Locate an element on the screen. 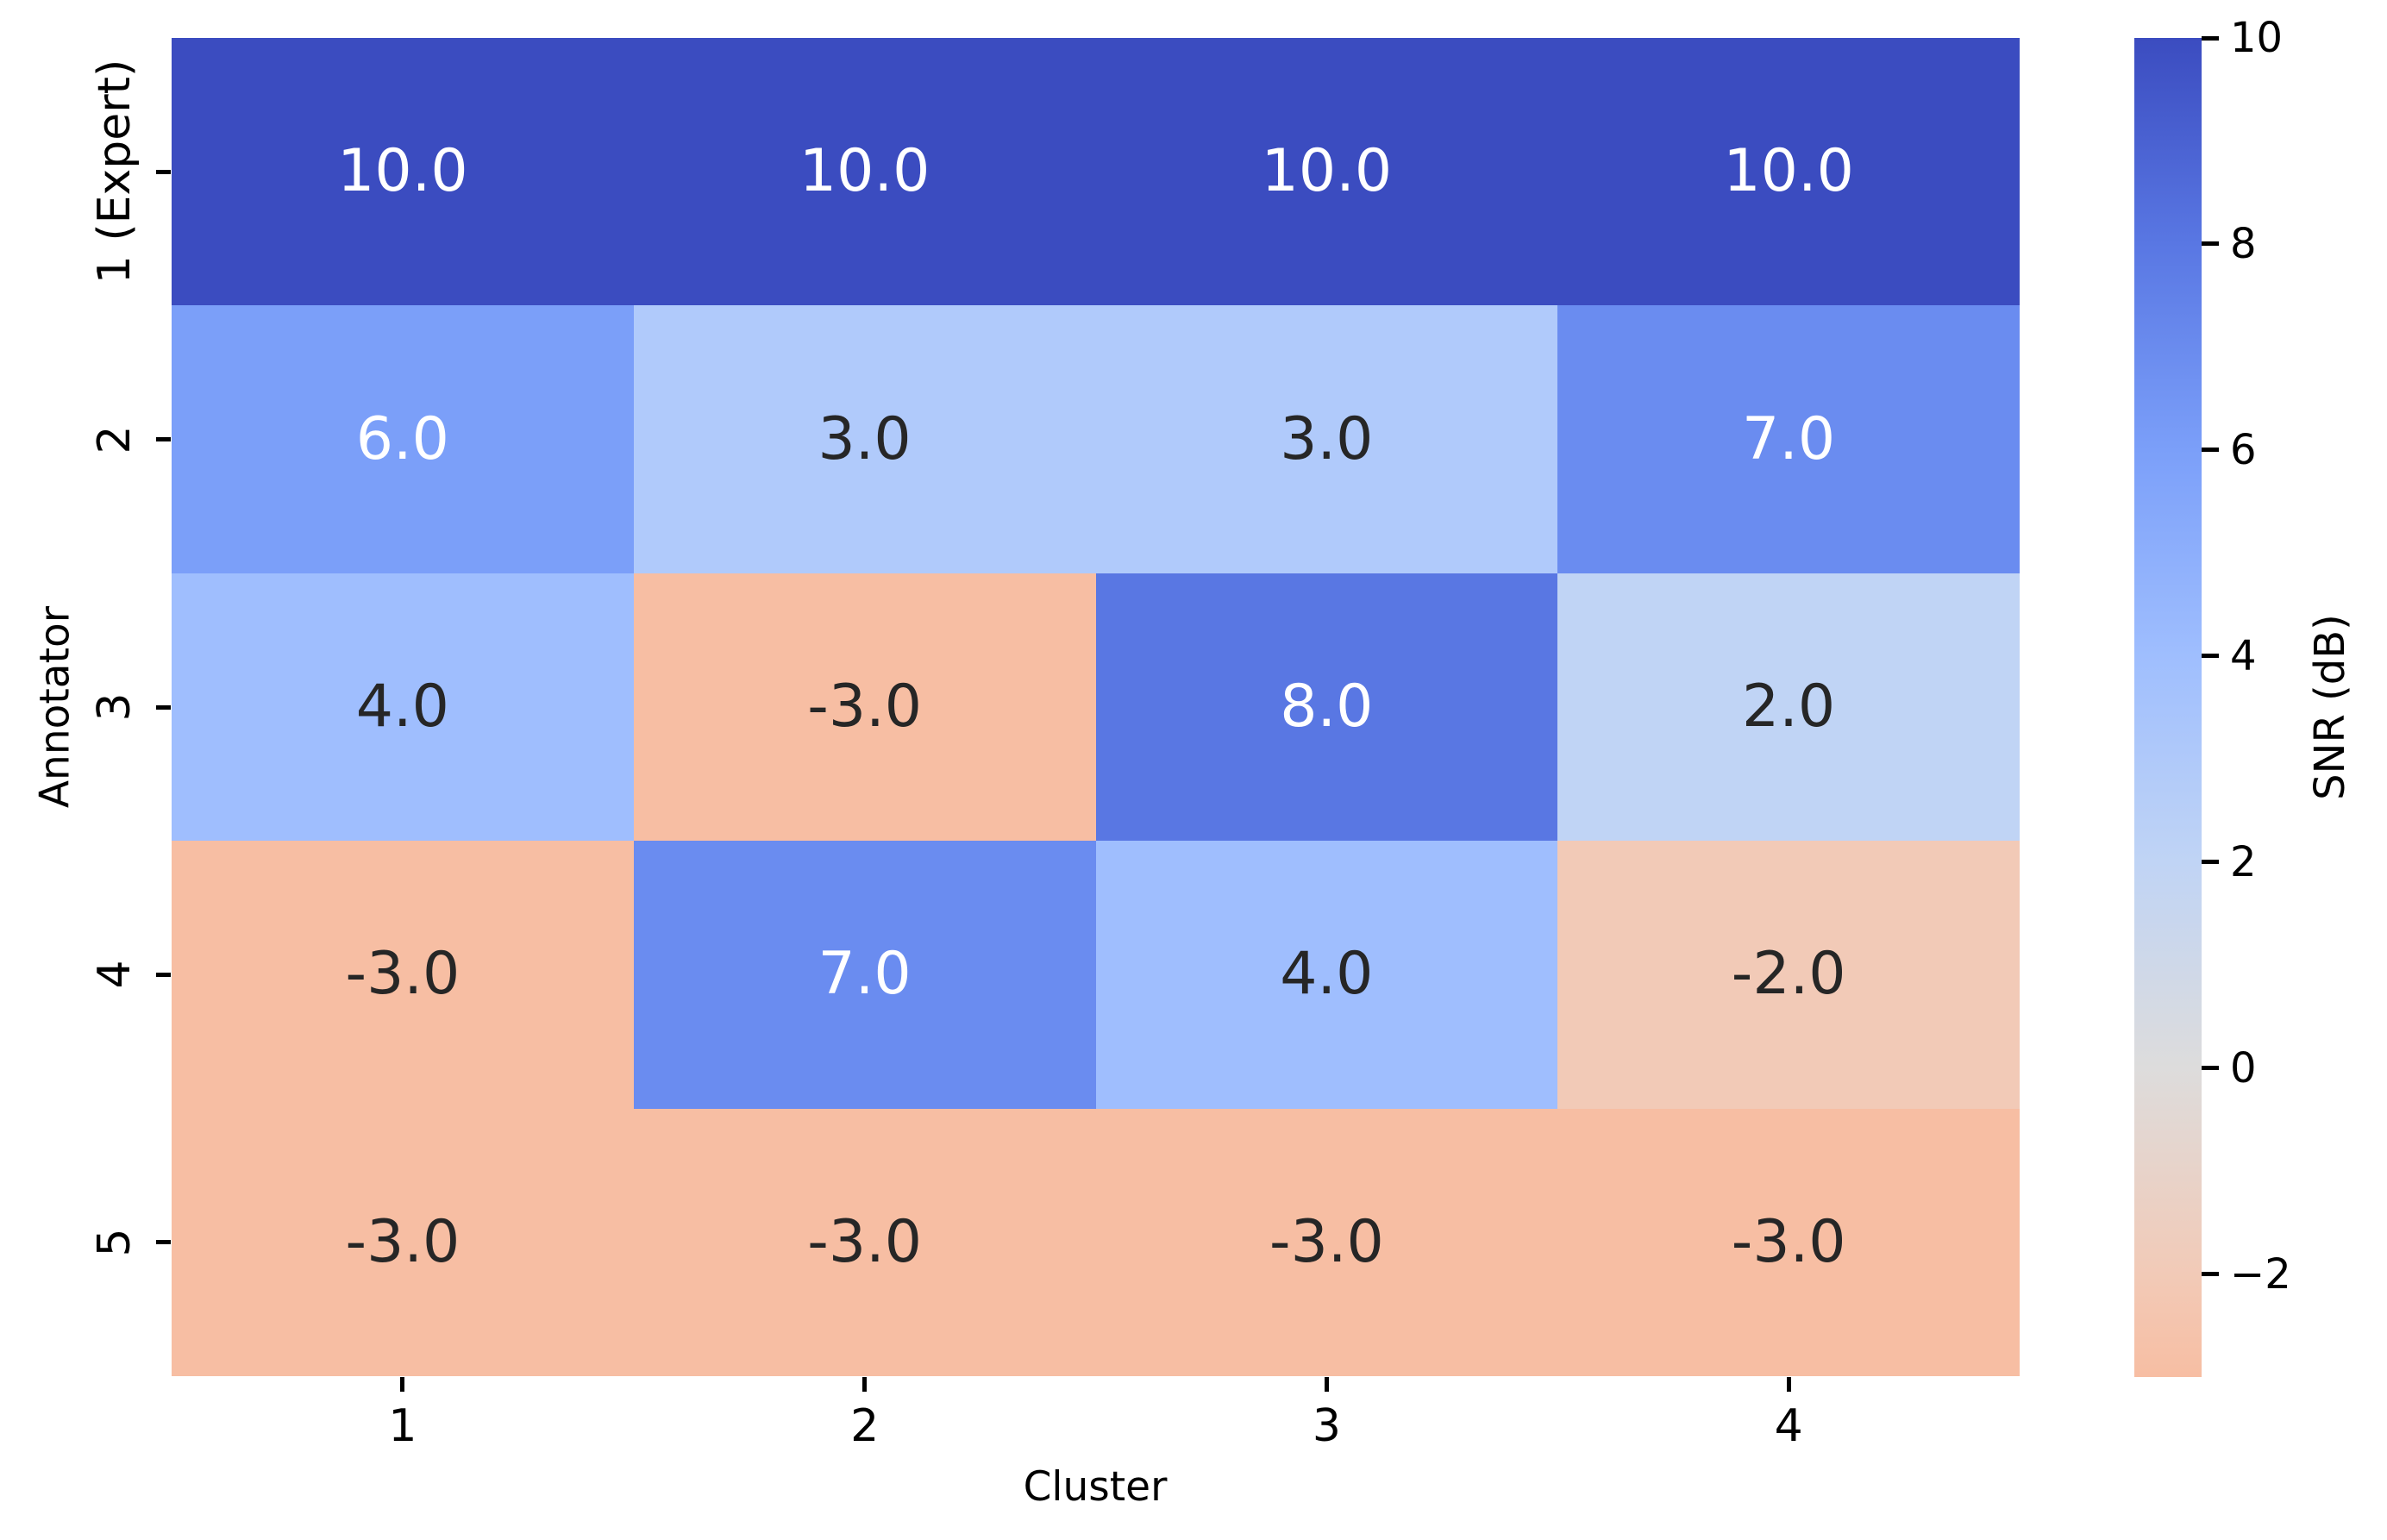 The width and height of the screenshot is (2387, 1540). x-tick-label: 3 is located at coordinates (1326, 1426).